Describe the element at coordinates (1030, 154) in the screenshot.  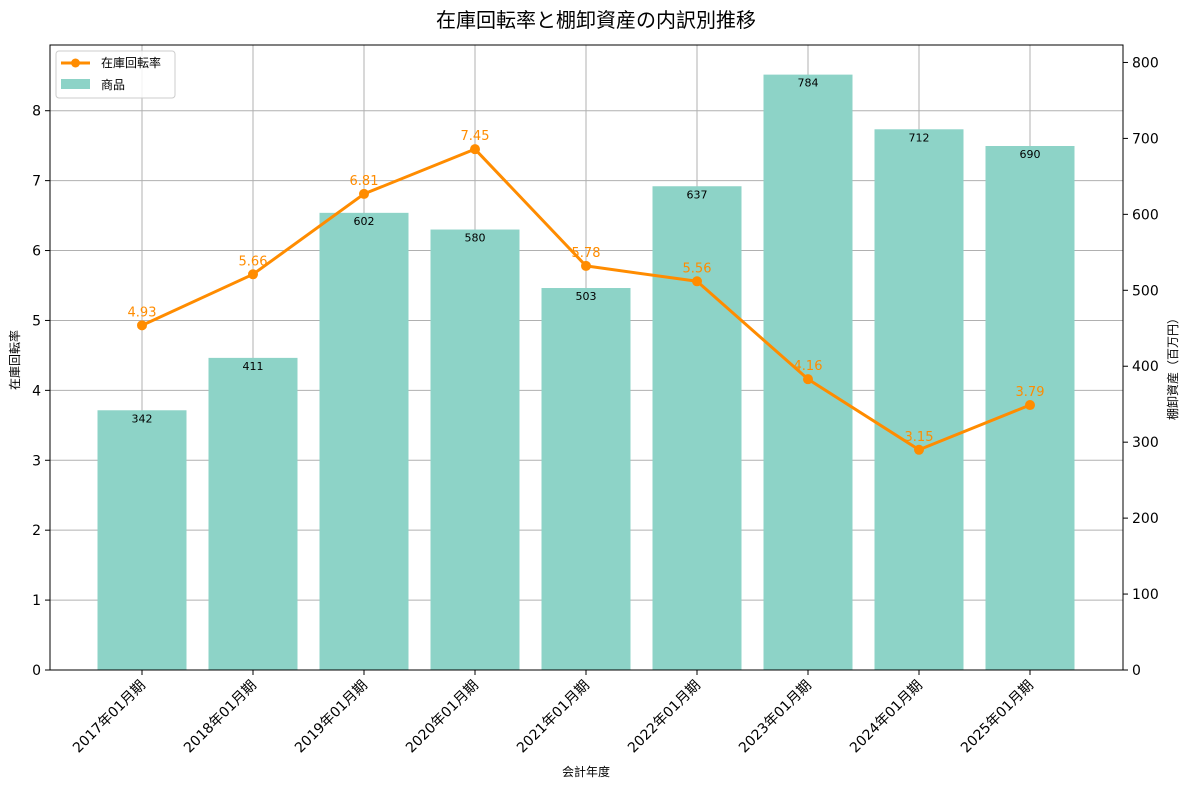
I see `bar-value-label: 690` at that location.